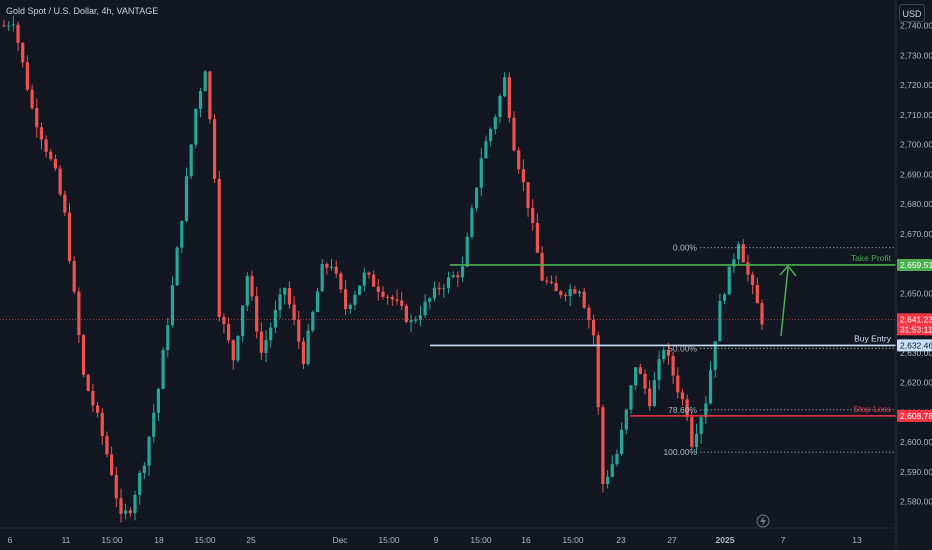 The height and width of the screenshot is (550, 932). What do you see at coordinates (10, 540) in the screenshot?
I see `time-tick-label: 6` at bounding box center [10, 540].